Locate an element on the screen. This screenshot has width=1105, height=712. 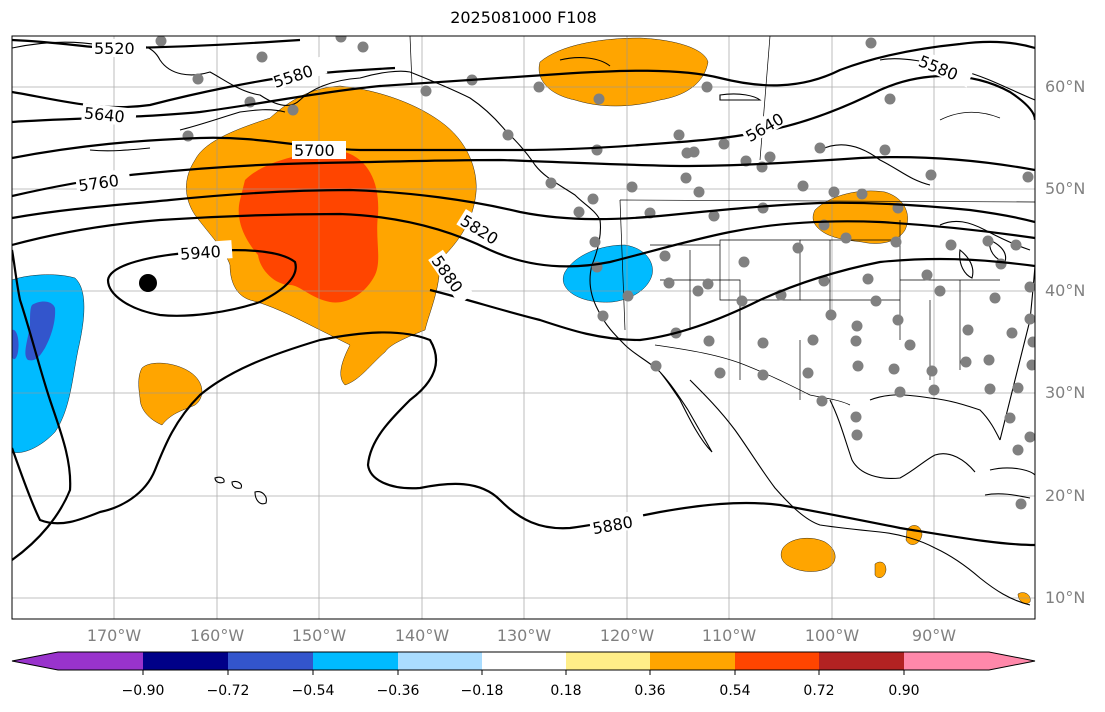
colorbar-tick-label: 0.90 is located at coordinates (904, 691).